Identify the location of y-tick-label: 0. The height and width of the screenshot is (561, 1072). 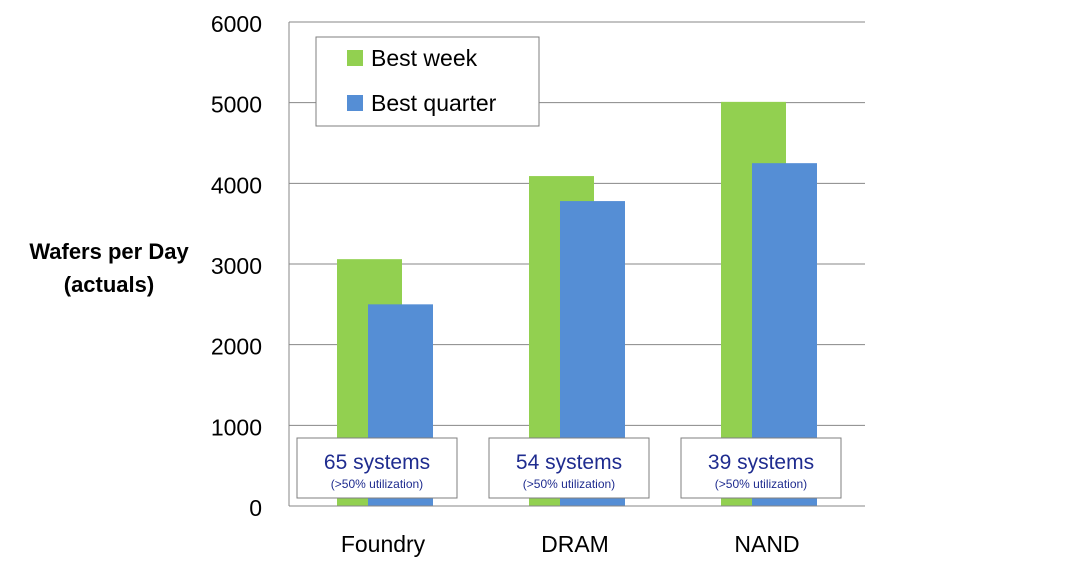
(255, 508).